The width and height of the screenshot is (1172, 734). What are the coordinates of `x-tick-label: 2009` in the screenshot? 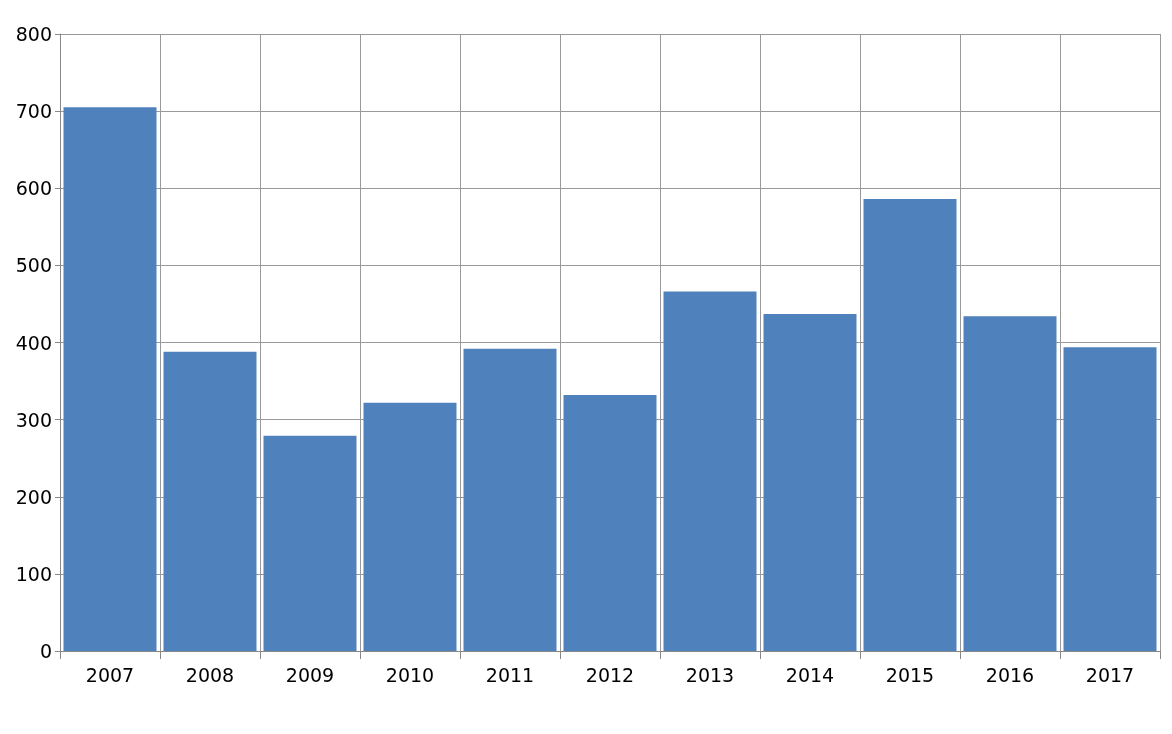 It's located at (310, 674).